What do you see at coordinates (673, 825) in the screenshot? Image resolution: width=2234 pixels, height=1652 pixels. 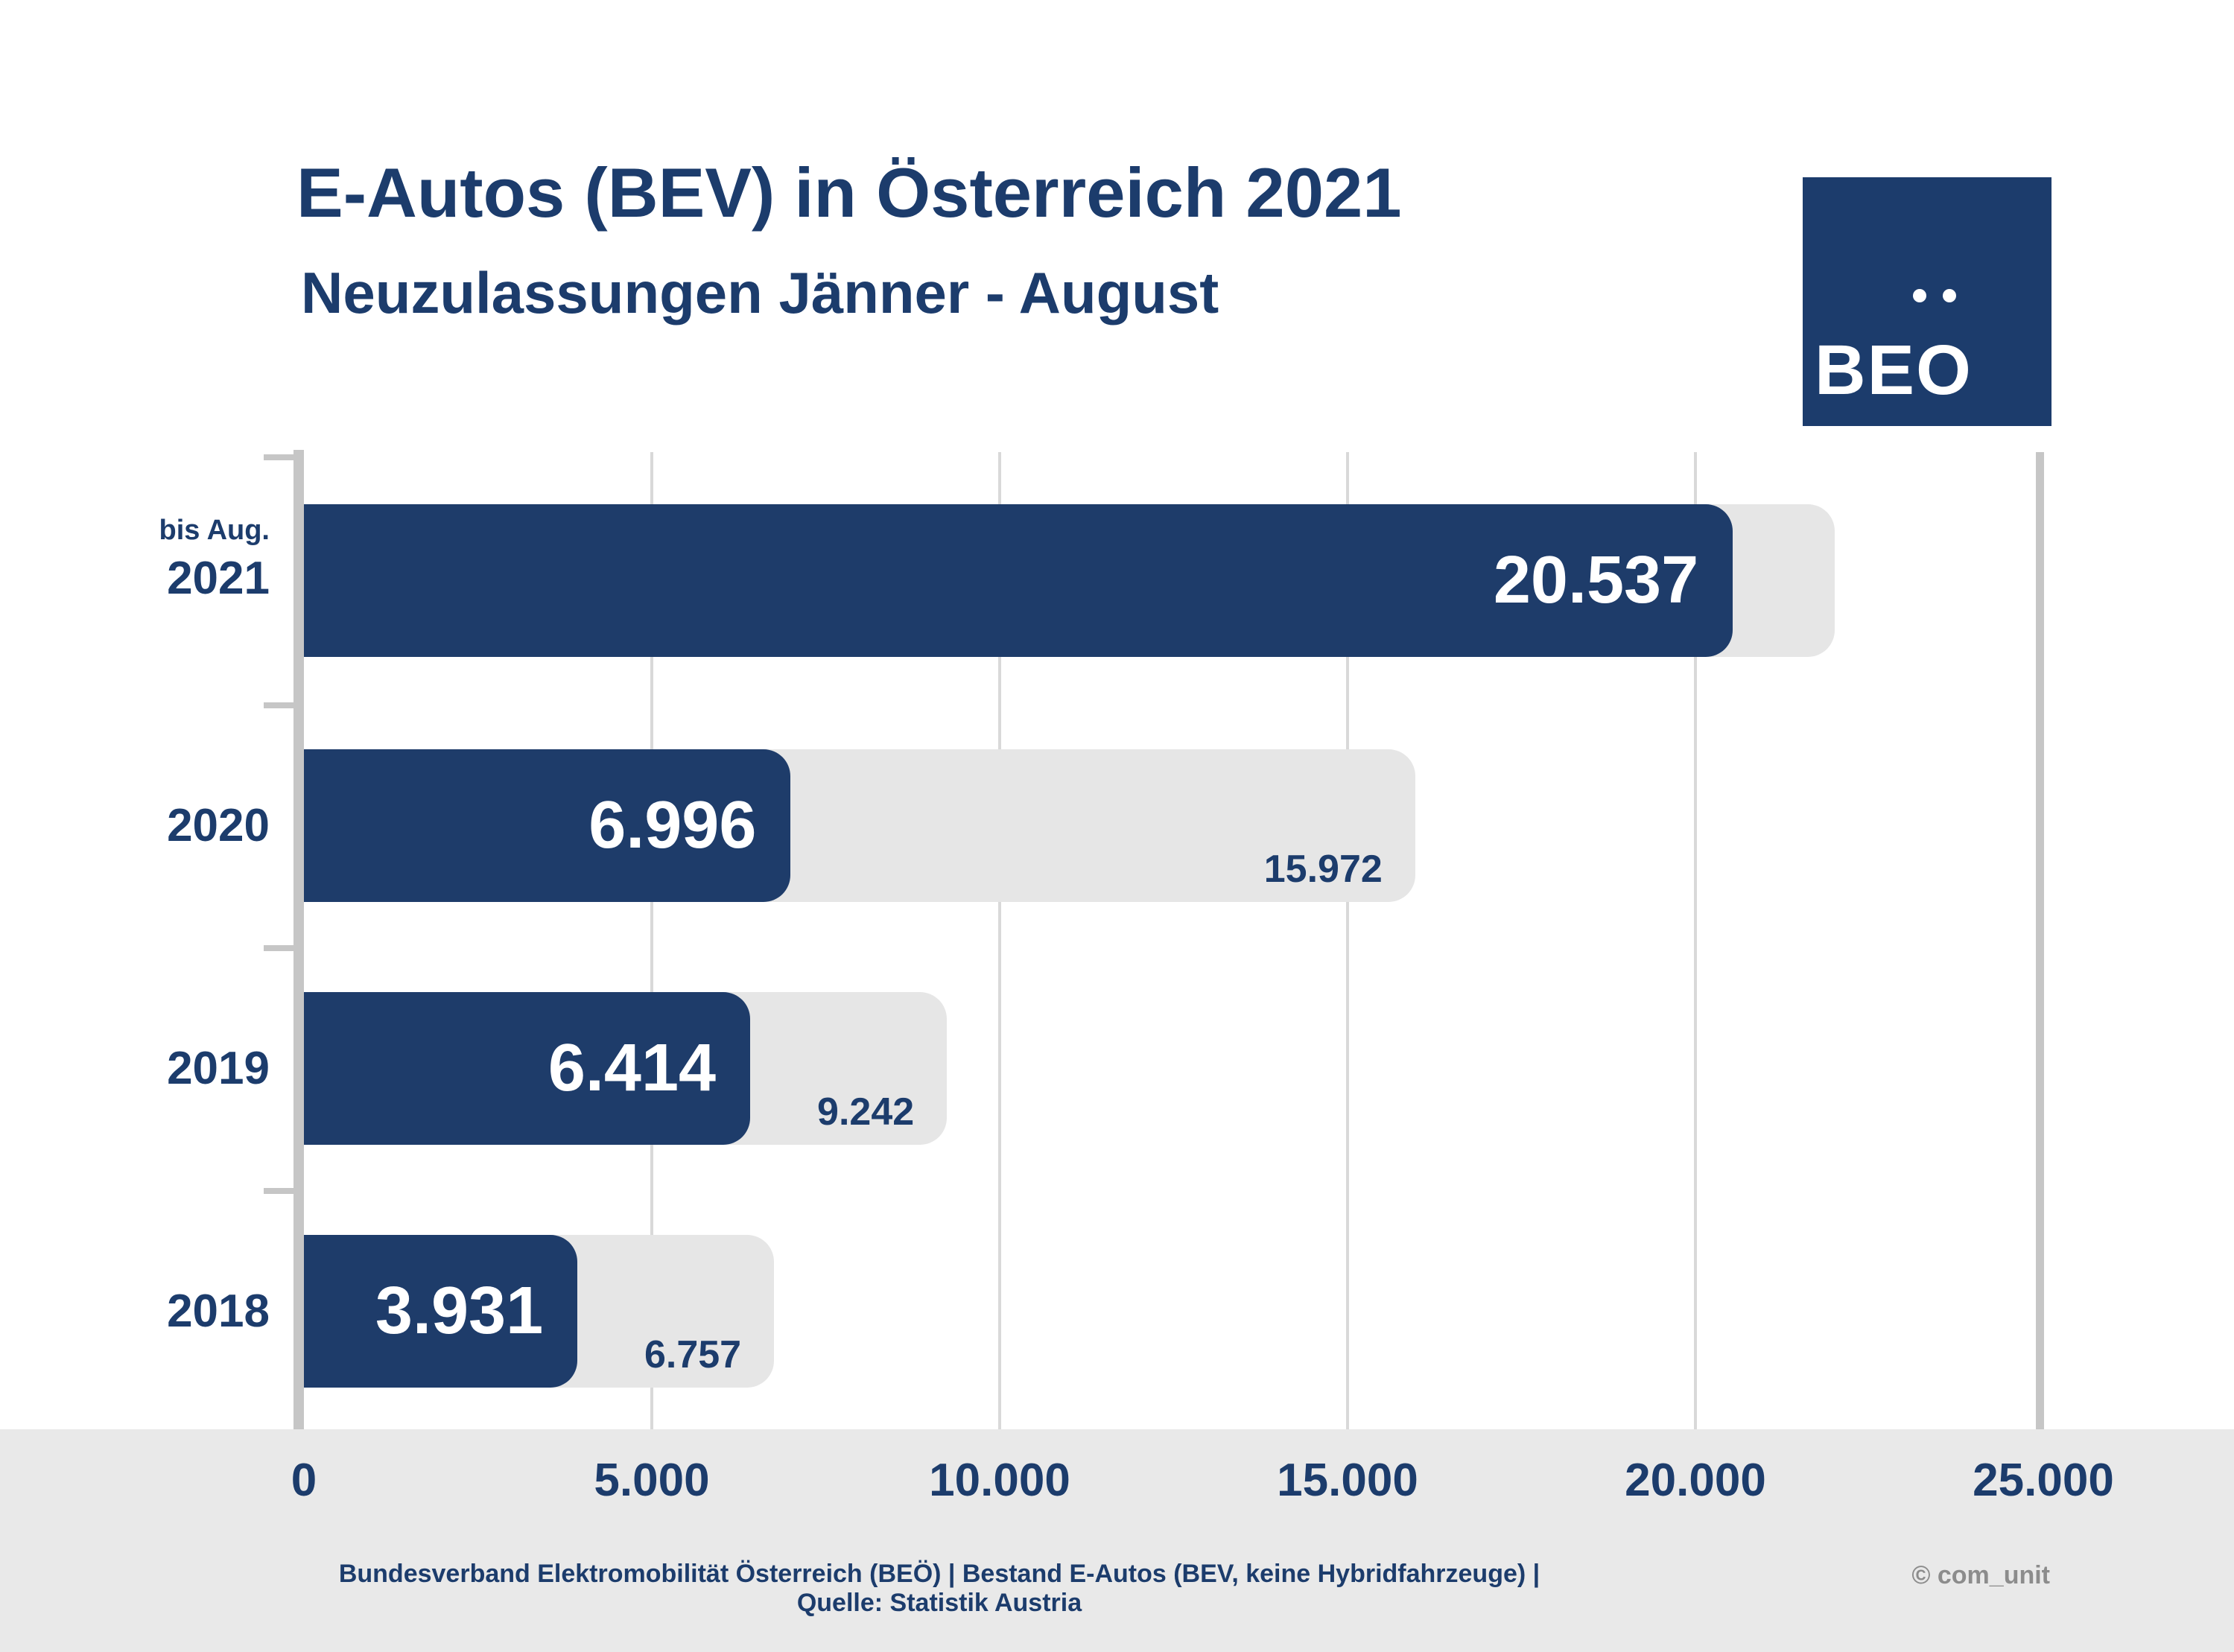 I see `bar-value-label: 6.996` at bounding box center [673, 825].